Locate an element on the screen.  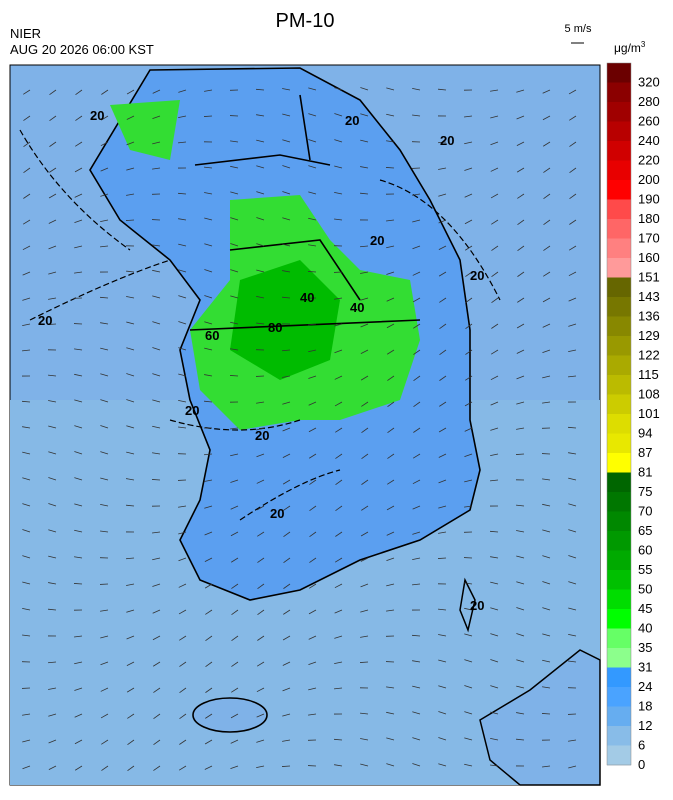
colorbar-label: 129 is located at coordinates (649, 335).